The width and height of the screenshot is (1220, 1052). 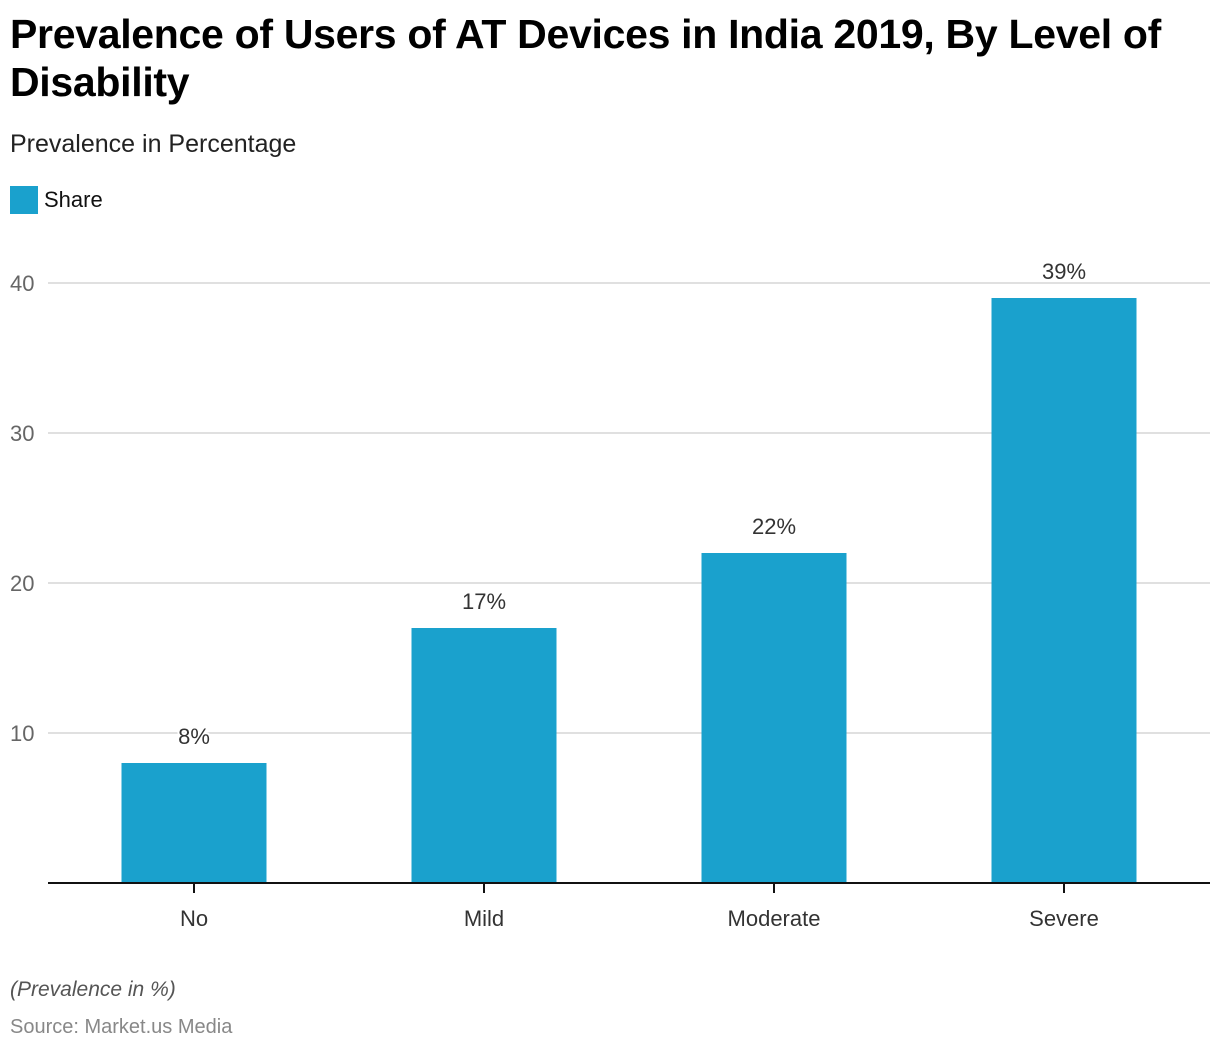 What do you see at coordinates (1064, 918) in the screenshot?
I see `x-tick-label: Severe` at bounding box center [1064, 918].